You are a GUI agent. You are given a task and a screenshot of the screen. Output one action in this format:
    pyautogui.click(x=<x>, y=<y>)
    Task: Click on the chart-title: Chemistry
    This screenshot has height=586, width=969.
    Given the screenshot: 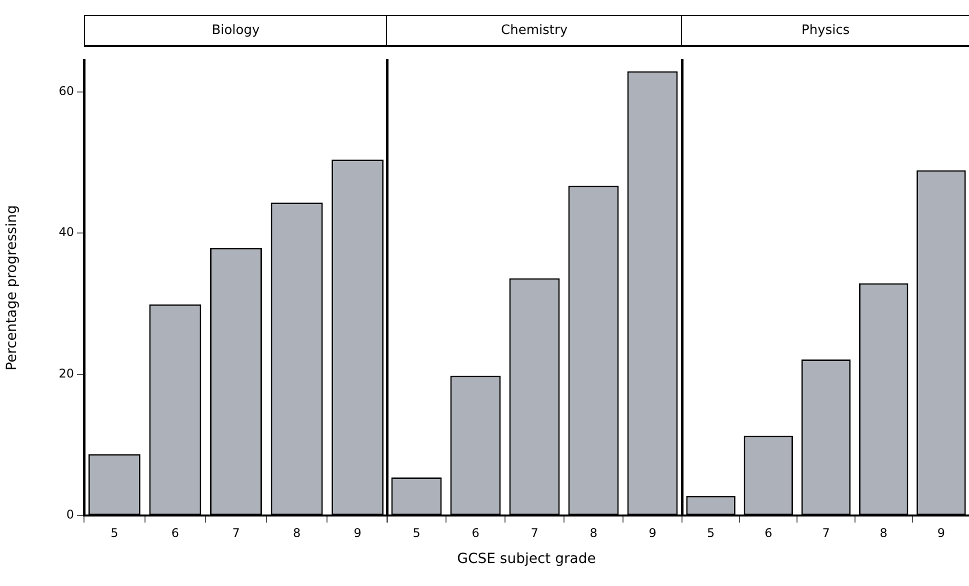 What is the action you would take?
    pyautogui.click(x=534, y=31)
    